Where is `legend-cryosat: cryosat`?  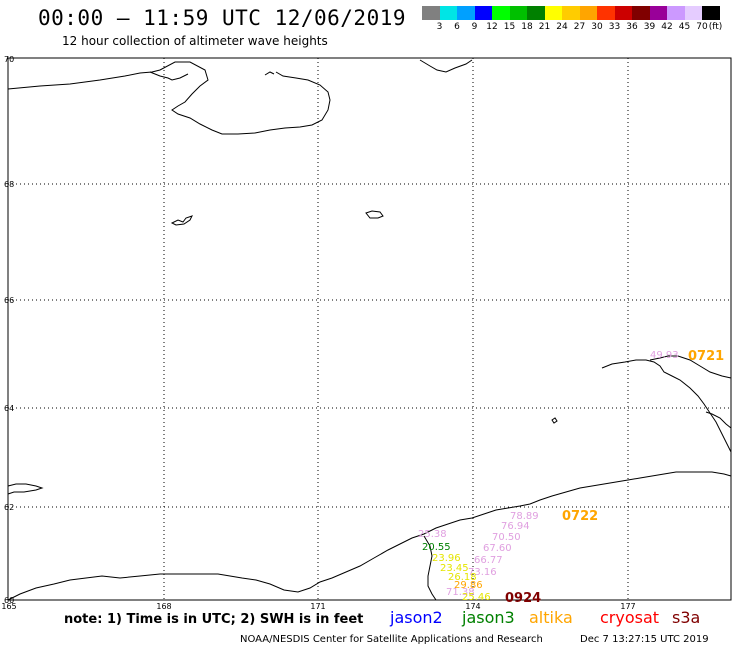
legend-cryosat: cryosat is located at coordinates (630, 617).